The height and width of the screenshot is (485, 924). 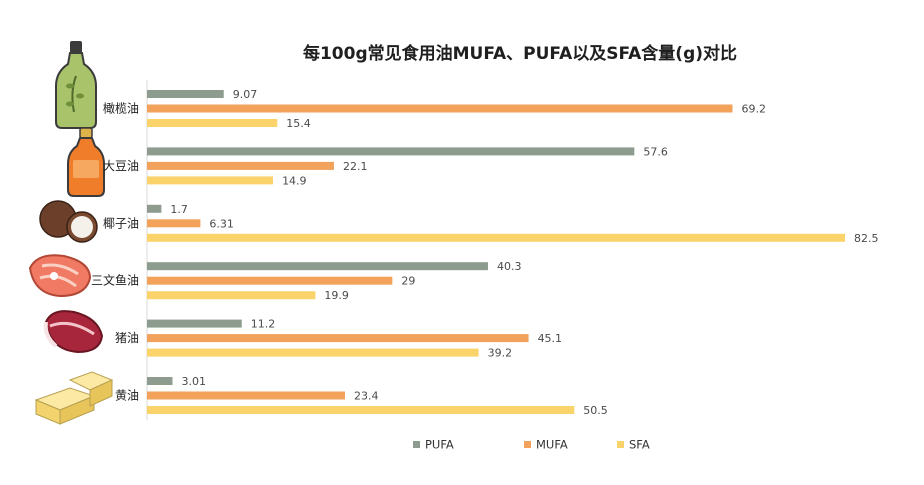 I want to click on butter-icon, so click(x=74, y=398).